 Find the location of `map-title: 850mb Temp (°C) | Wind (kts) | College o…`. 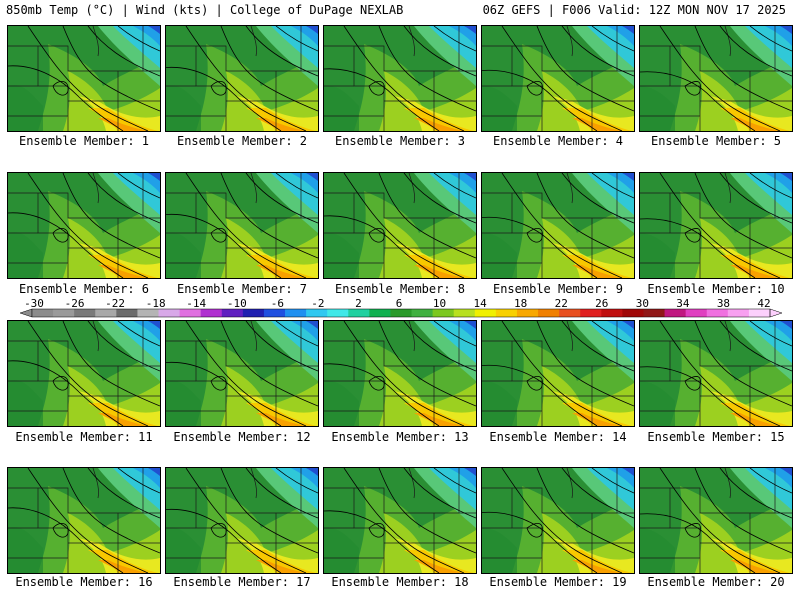

map-title: 850mb Temp (°C) | Wind (kts) | College o… is located at coordinates (205, 10).